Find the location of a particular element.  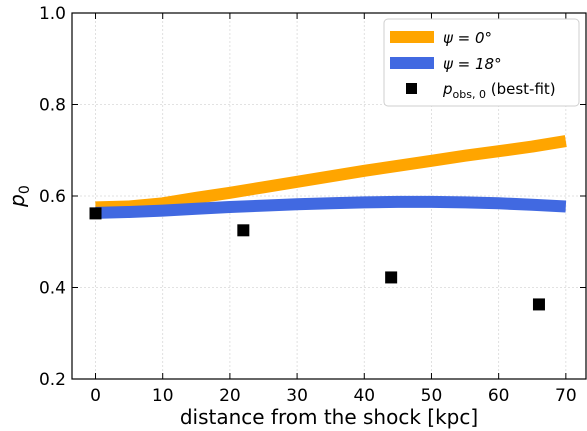

legend-label-psi-0: ψ = 0° is located at coordinates (467, 38).